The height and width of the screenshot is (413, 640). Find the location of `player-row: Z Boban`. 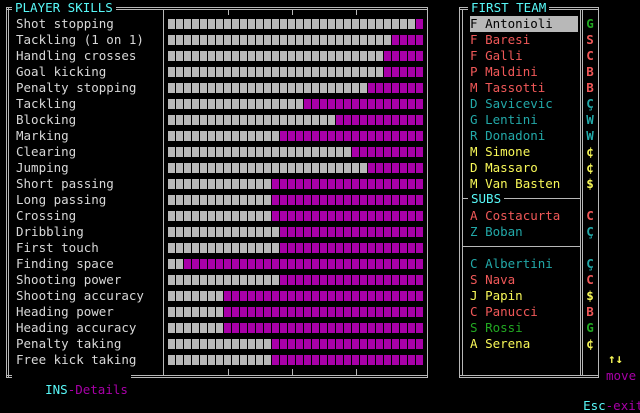

player-row: Z Boban is located at coordinates (524, 232).